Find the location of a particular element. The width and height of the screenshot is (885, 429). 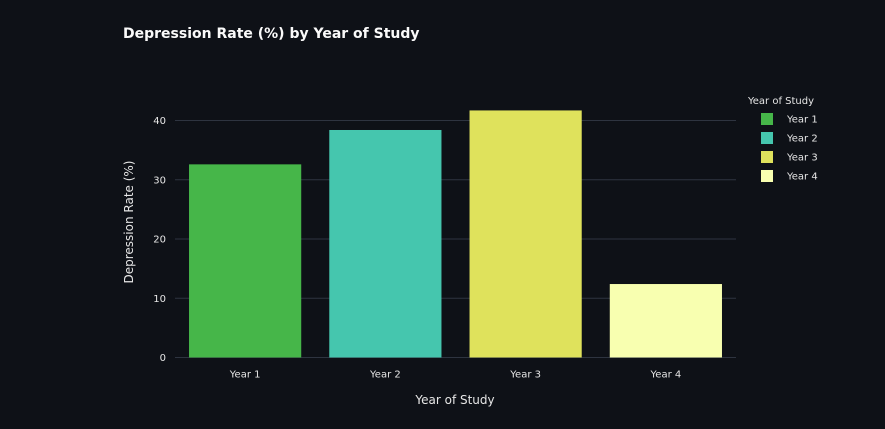

x-axis-title: Year of Study is located at coordinates (454, 400).